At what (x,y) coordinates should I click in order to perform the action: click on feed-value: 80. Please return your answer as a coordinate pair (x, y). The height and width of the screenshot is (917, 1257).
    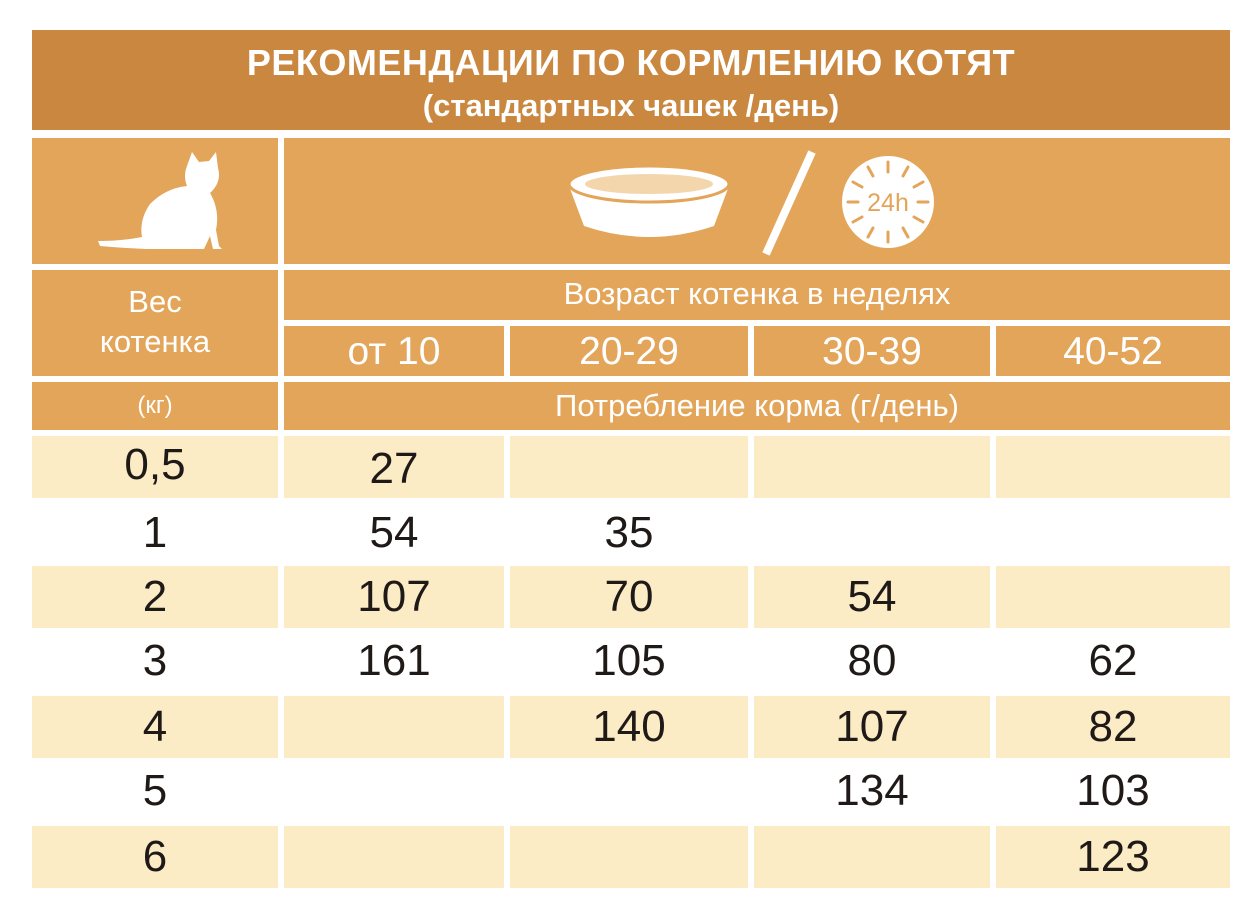
    Looking at the image, I should click on (872, 660).